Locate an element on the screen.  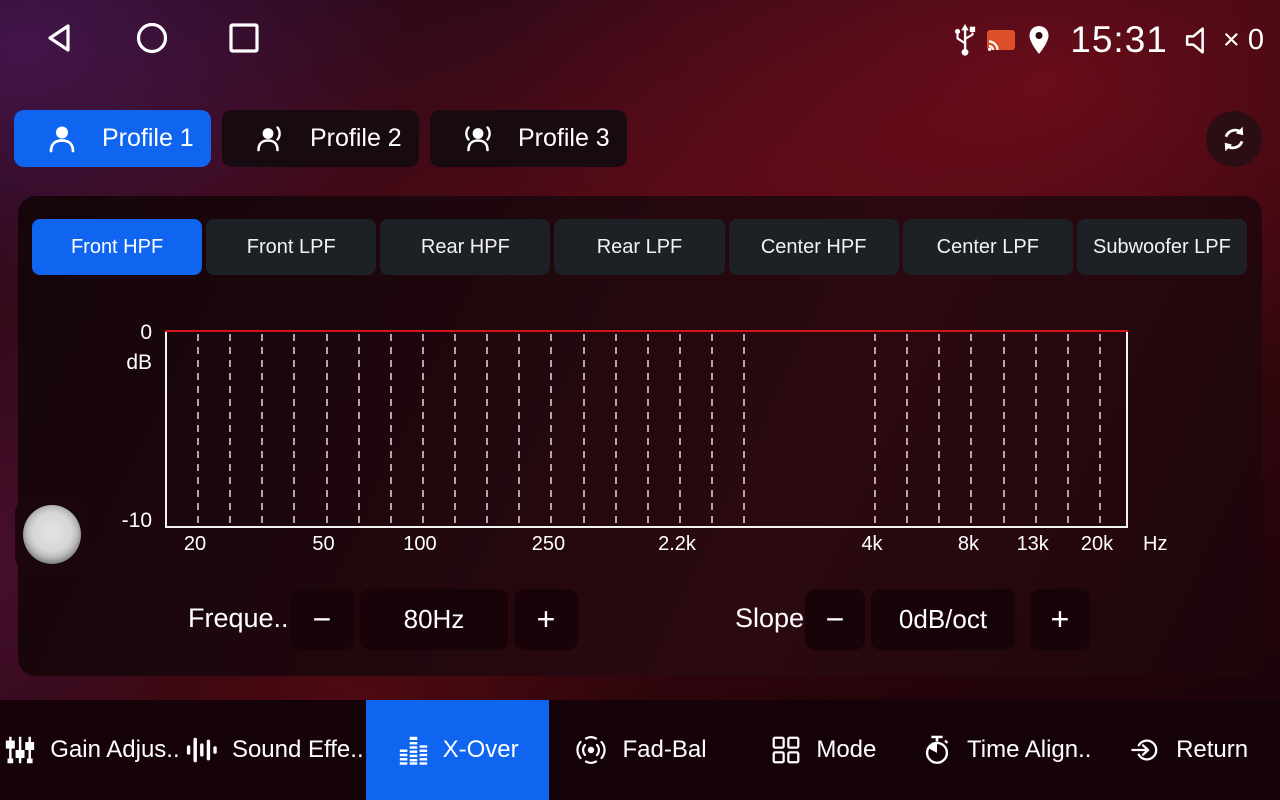
nav-gain-adjust: Gain Adjus.. is located at coordinates (91, 750).